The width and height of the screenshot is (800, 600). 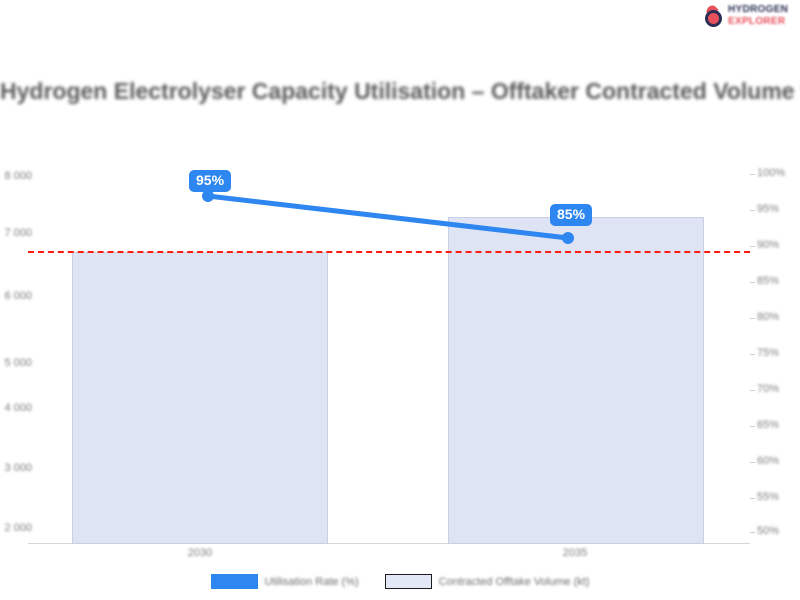 What do you see at coordinates (768, 245) in the screenshot?
I see `right-axis-tick-label: 90%` at bounding box center [768, 245].